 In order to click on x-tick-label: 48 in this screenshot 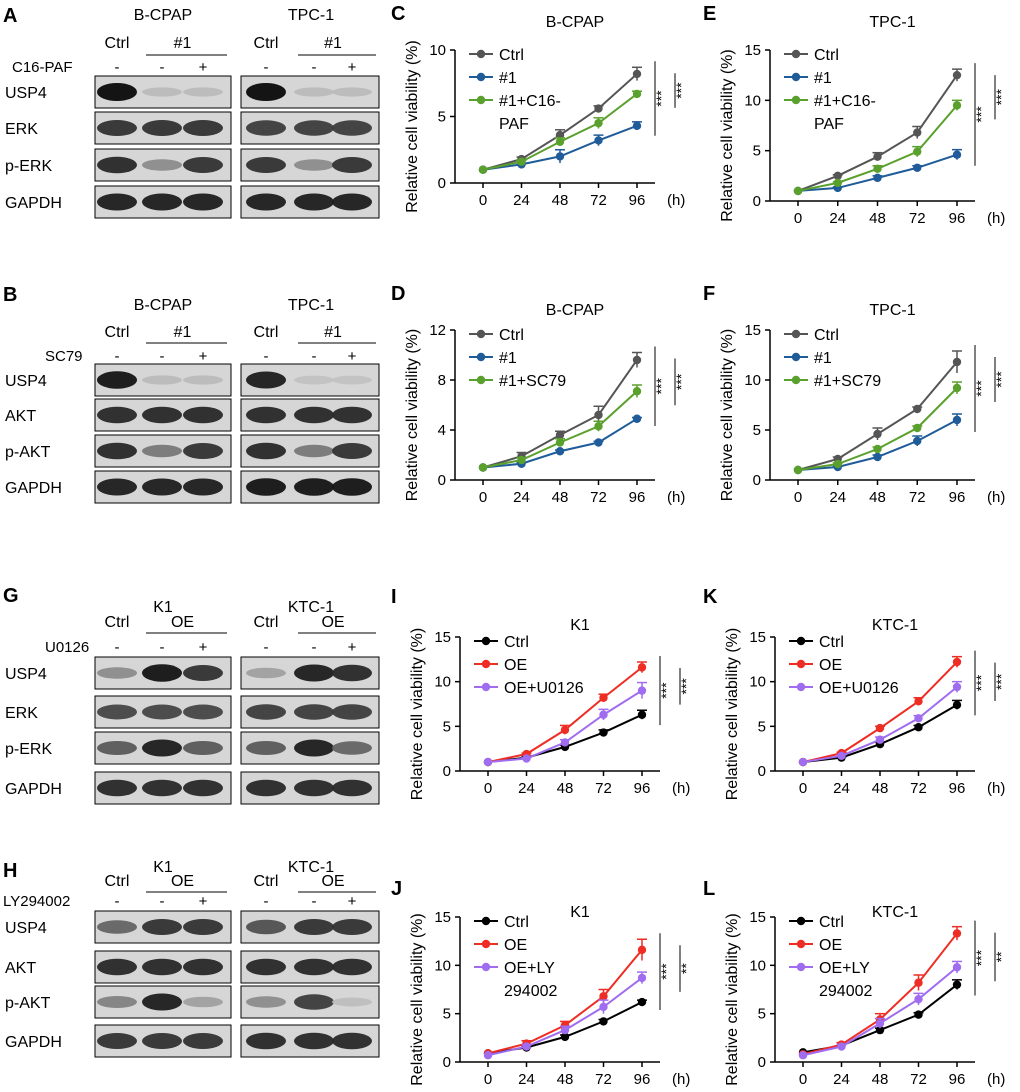, I will do `click(877, 497)`.